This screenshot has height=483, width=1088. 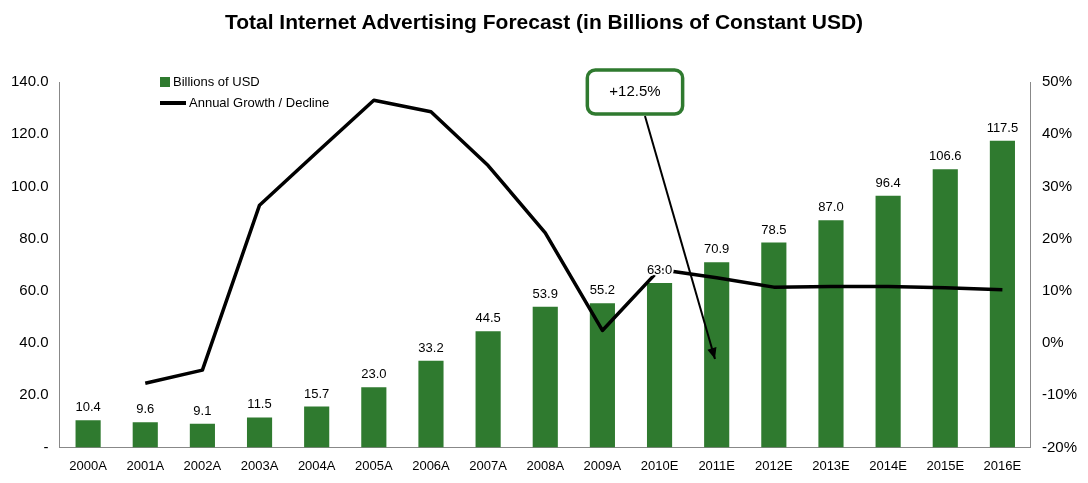 What do you see at coordinates (34, 342) in the screenshot?
I see `y-tick-label: 40.0` at bounding box center [34, 342].